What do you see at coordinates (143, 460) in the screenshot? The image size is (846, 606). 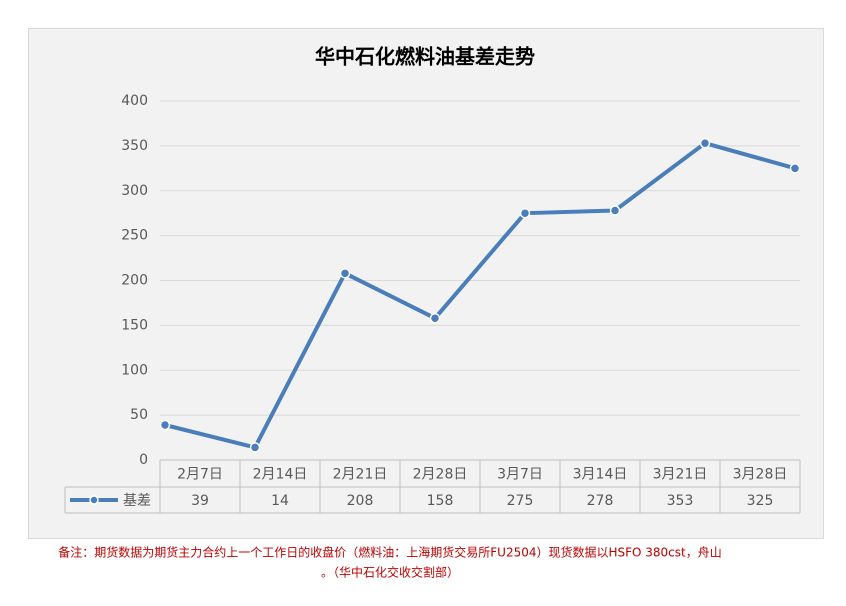 I see `y-tick-label: 0` at bounding box center [143, 460].